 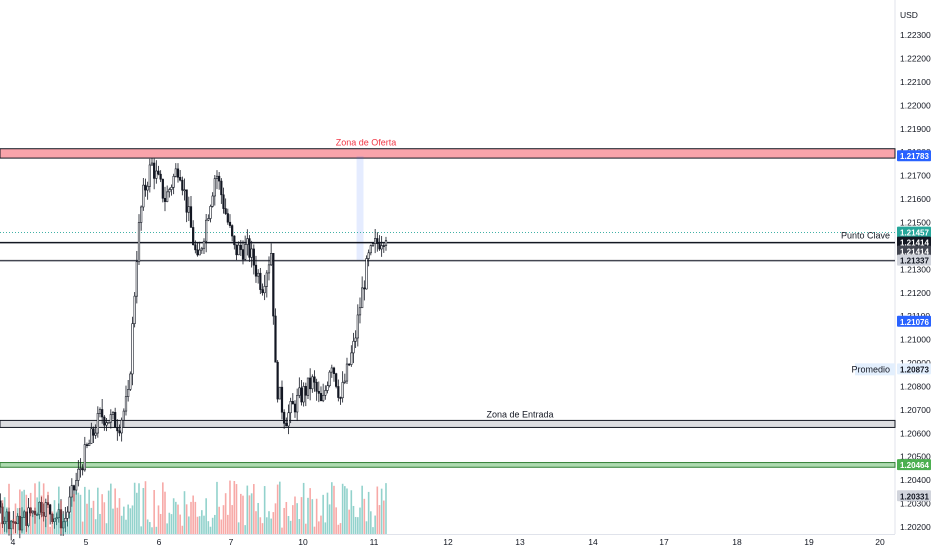 What do you see at coordinates (448, 153) in the screenshot?
I see `supply-zone` at bounding box center [448, 153].